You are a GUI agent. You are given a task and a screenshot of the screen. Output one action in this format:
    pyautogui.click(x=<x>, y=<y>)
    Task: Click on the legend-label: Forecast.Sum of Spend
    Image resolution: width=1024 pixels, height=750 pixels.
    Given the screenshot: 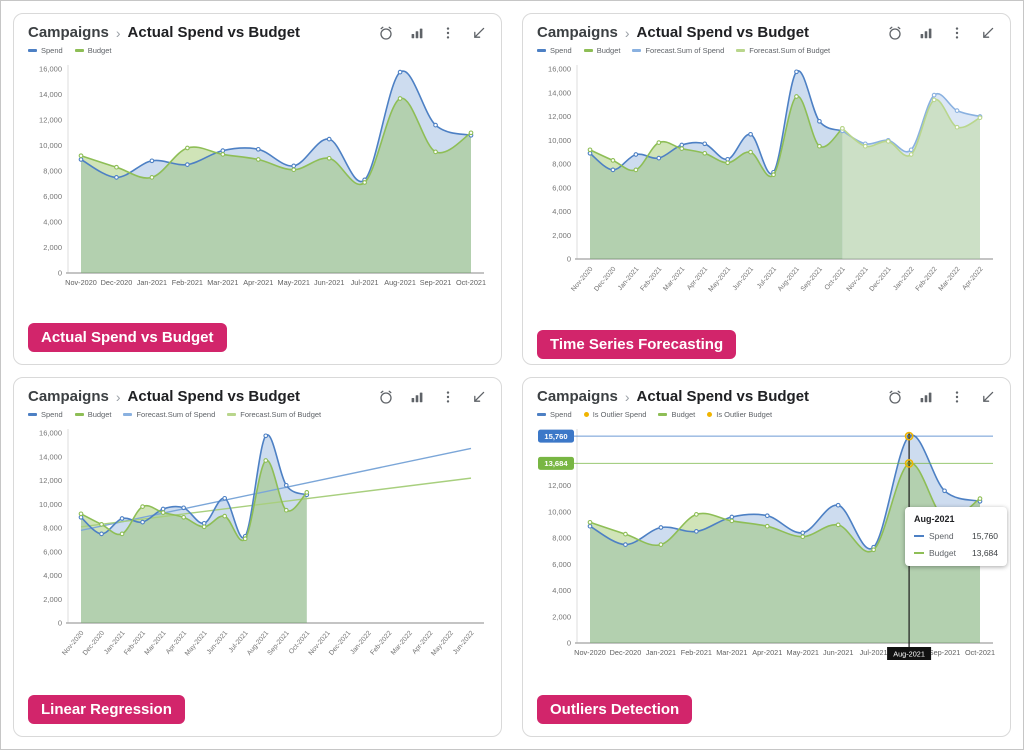 What is the action you would take?
    pyautogui.click(x=685, y=50)
    